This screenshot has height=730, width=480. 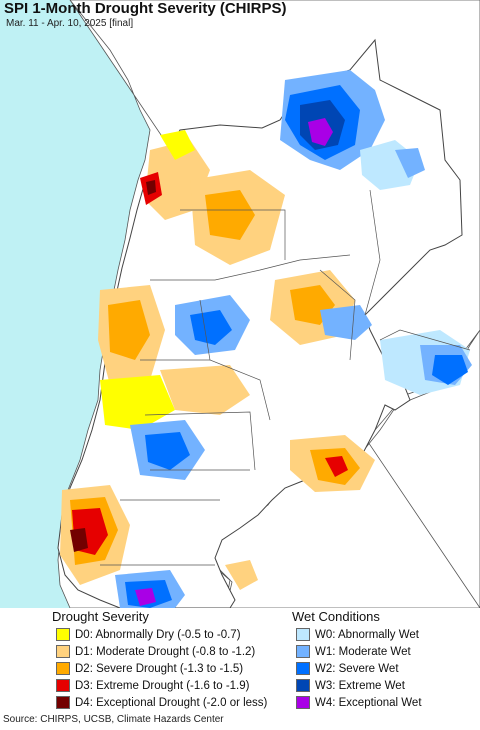 What do you see at coordinates (303, 634) in the screenshot?
I see `swatch-w0` at bounding box center [303, 634].